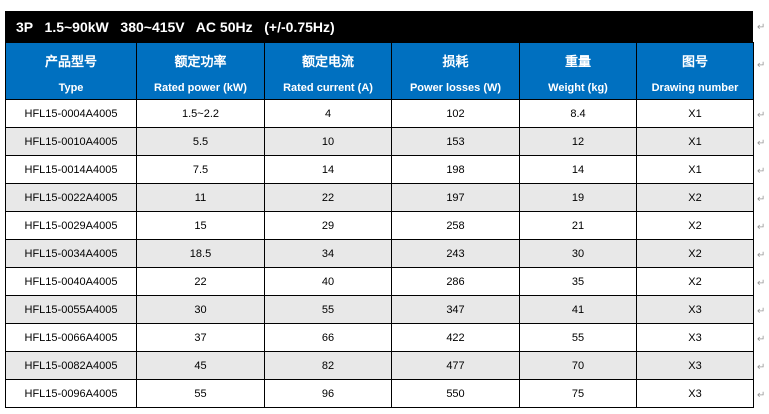  I want to click on column-header-en: Drawing number, so click(695, 88).